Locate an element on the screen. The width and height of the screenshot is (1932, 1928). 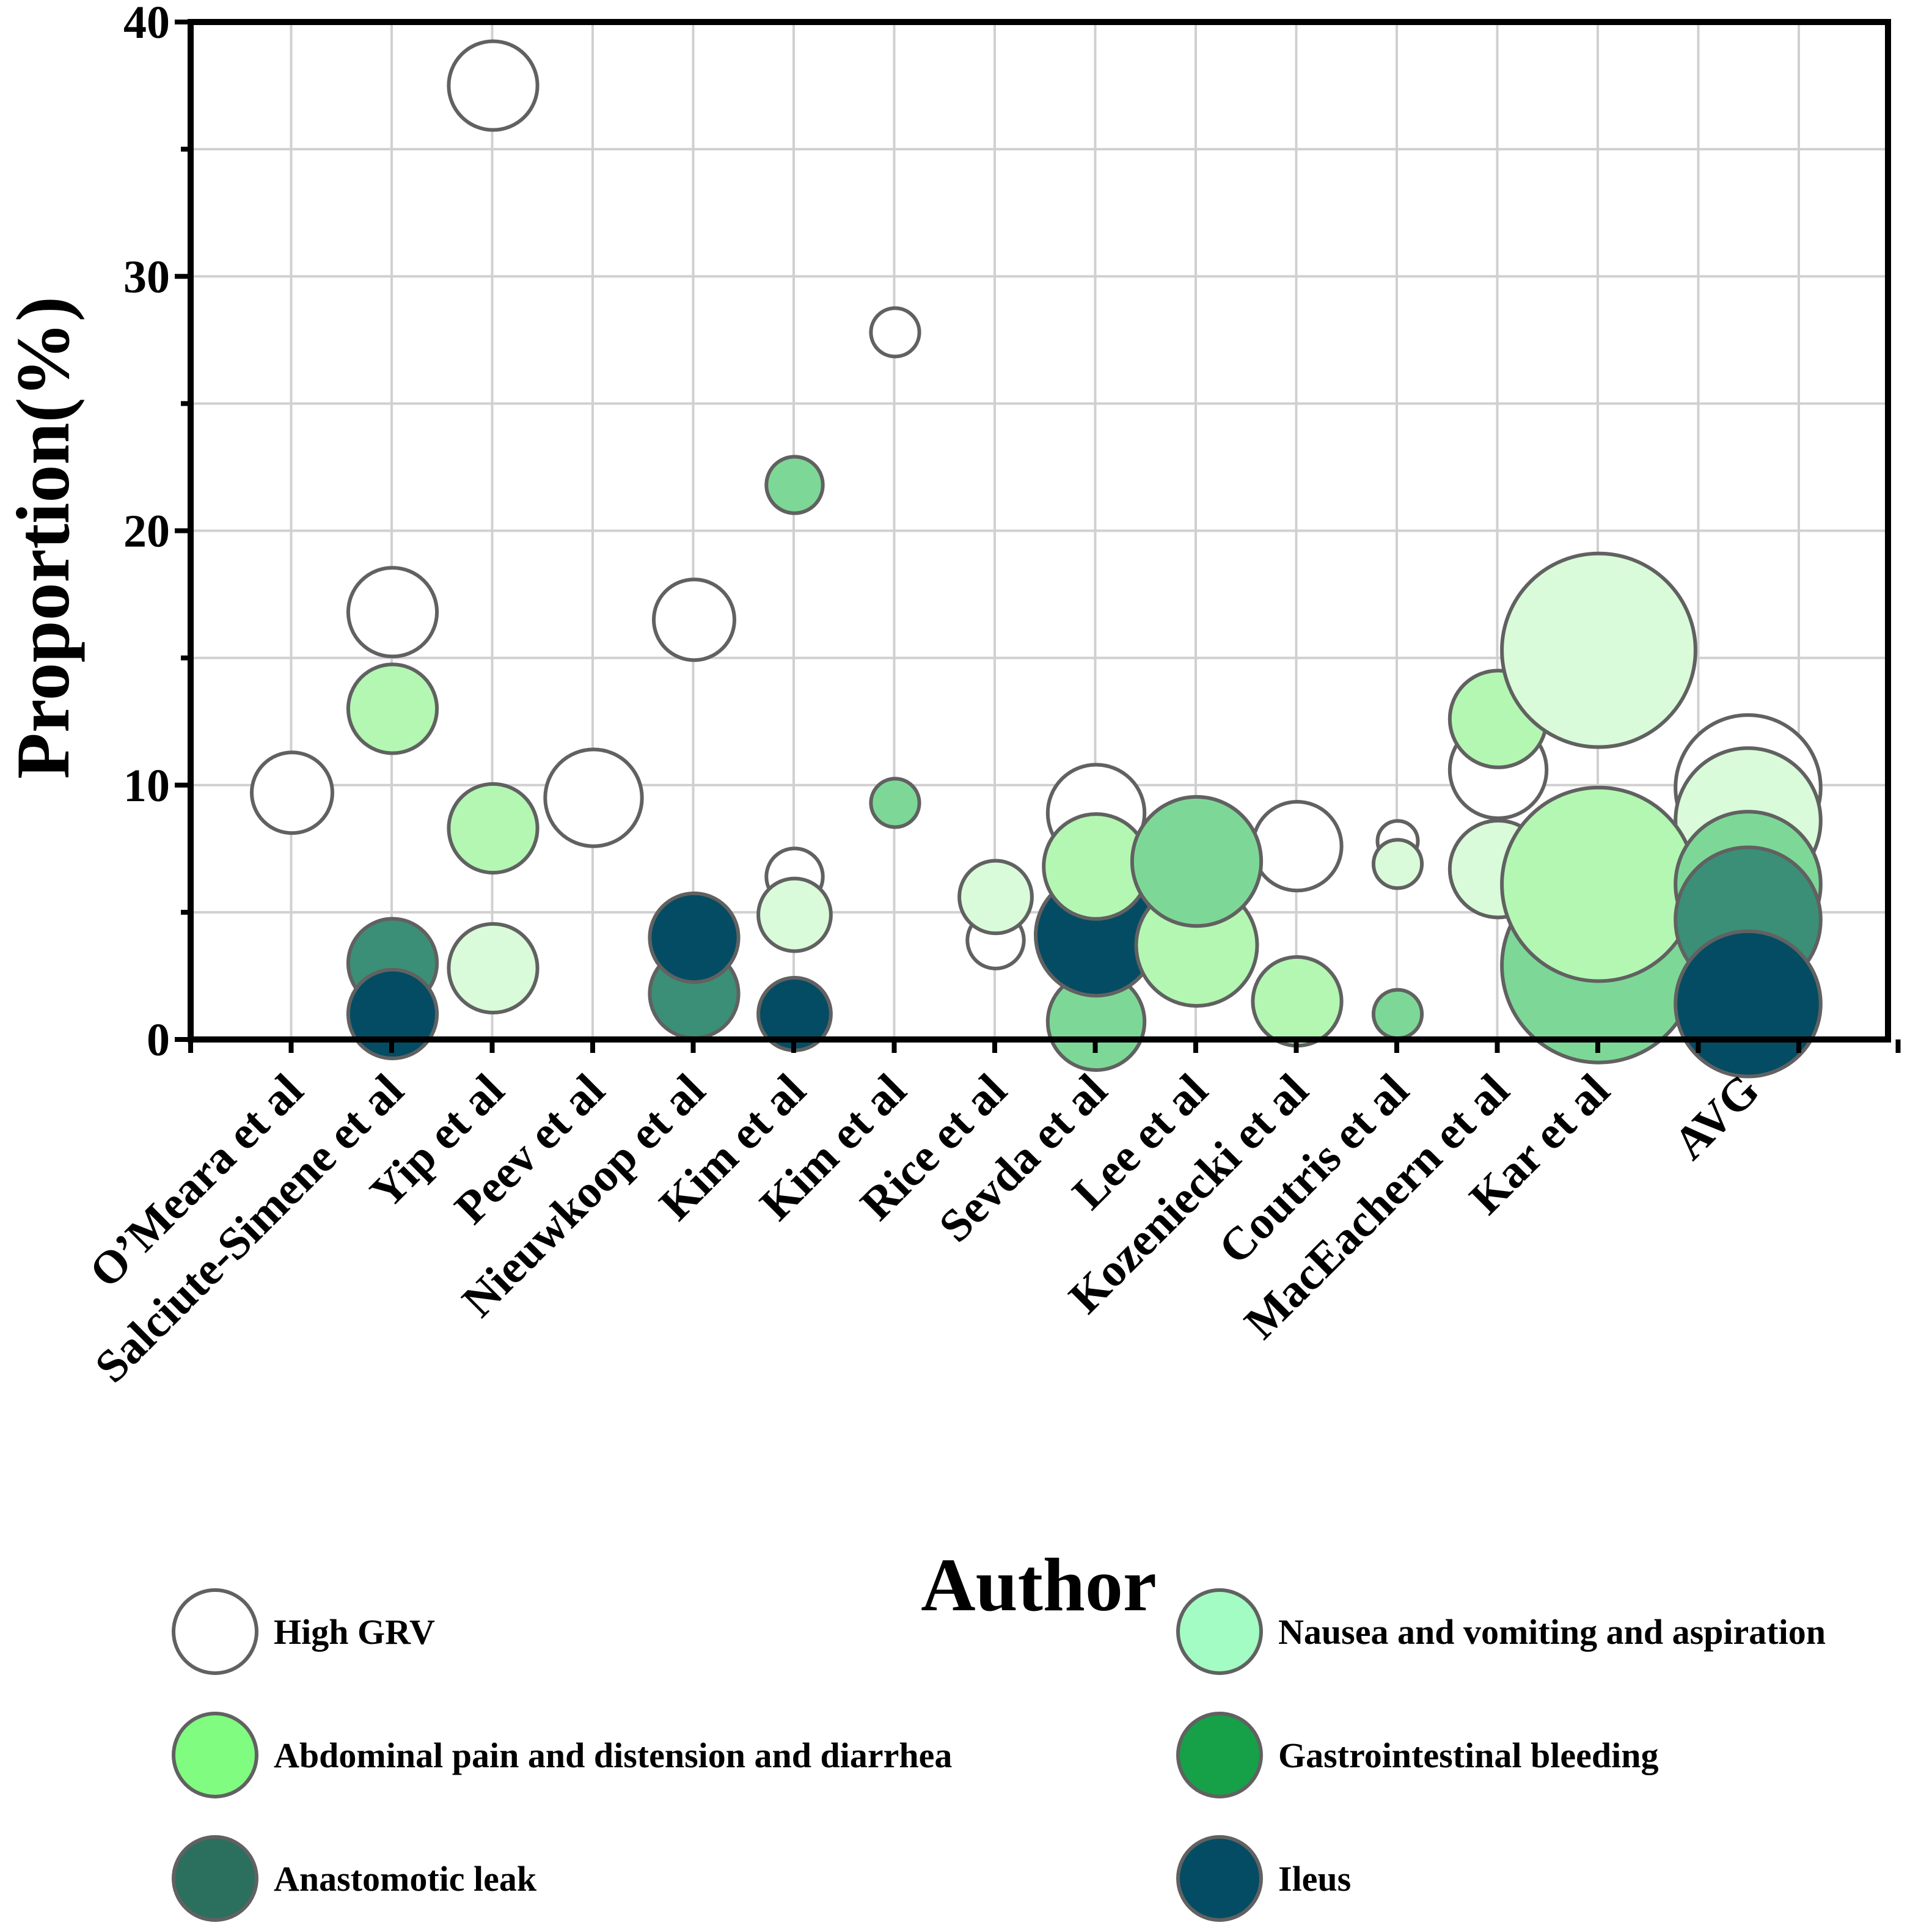
y-axis-title: Proportion(%) is located at coordinates (43, 537).